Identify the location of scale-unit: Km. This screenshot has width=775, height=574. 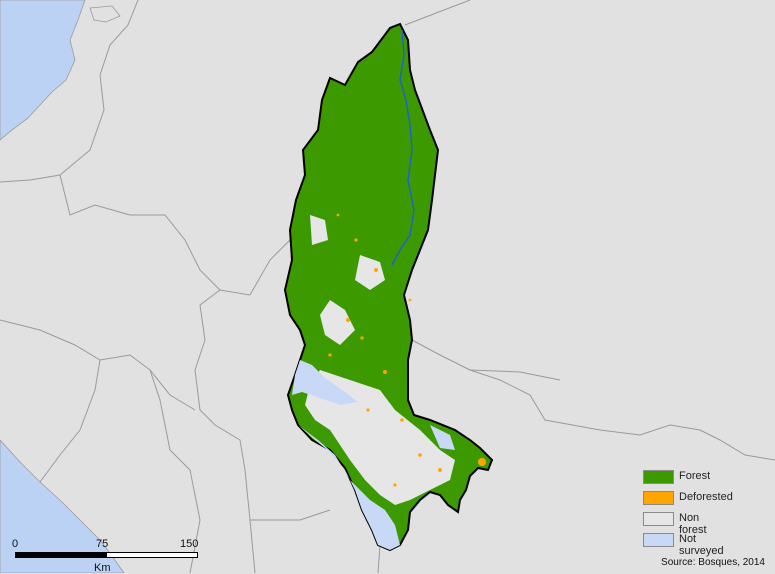
(102, 568).